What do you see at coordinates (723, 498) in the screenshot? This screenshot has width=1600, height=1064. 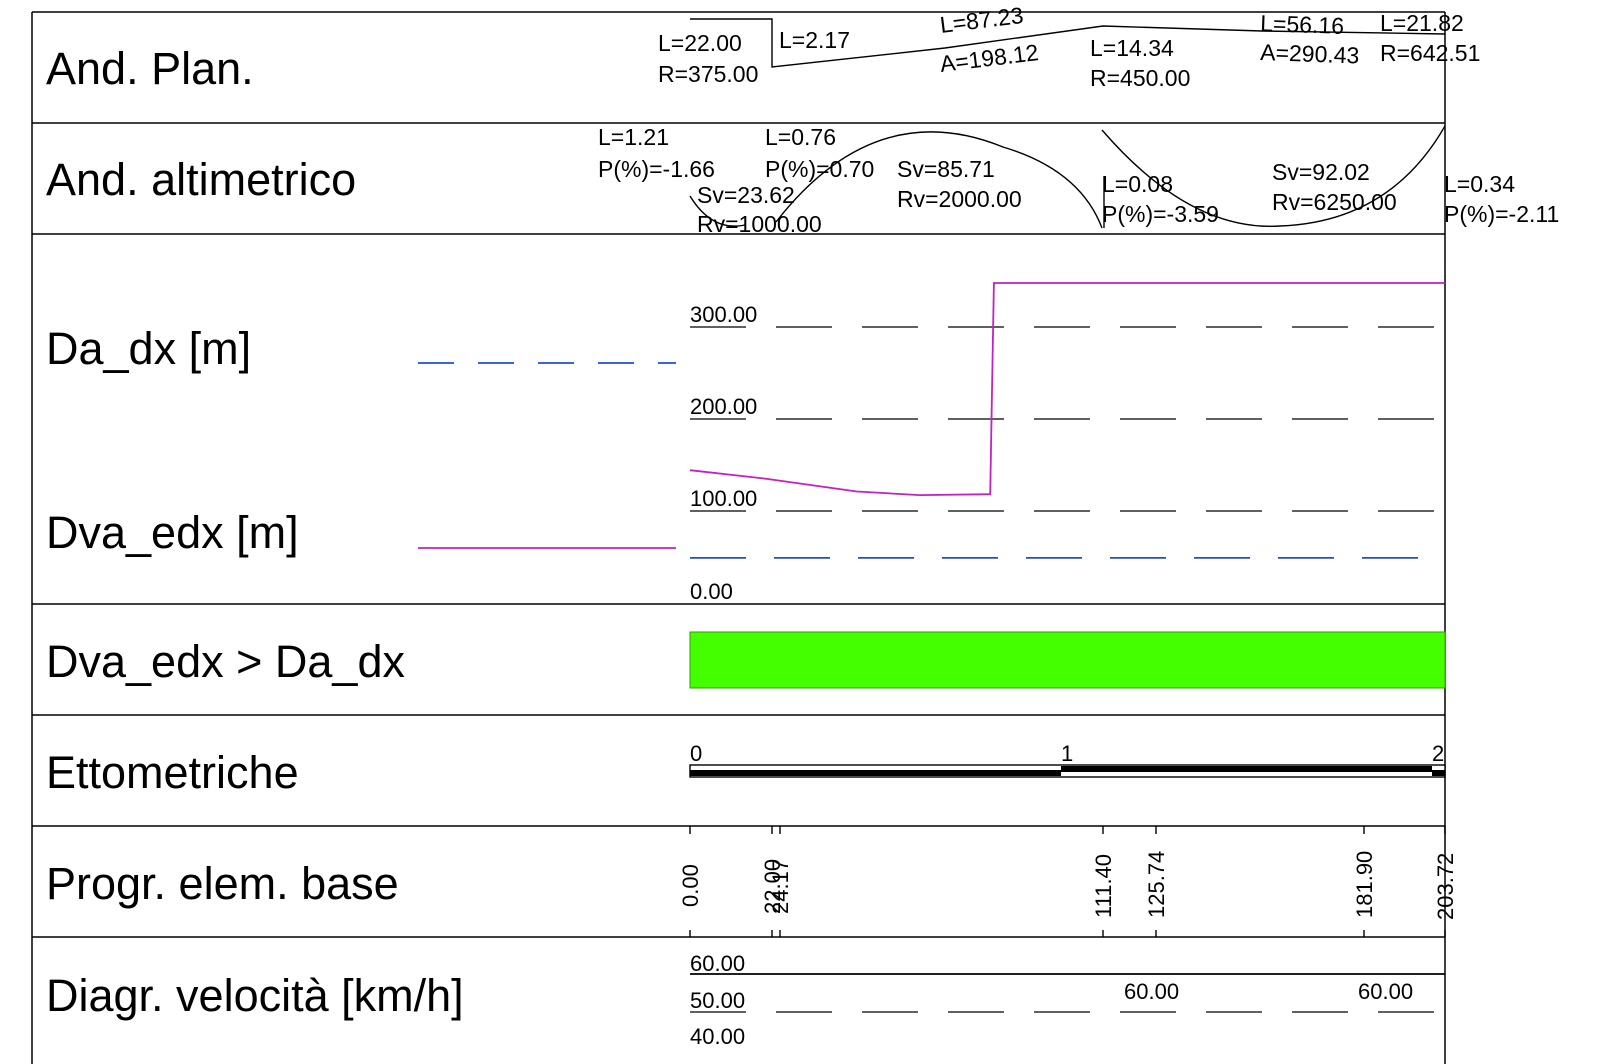 I see `distance-tick-100: 100.00` at bounding box center [723, 498].